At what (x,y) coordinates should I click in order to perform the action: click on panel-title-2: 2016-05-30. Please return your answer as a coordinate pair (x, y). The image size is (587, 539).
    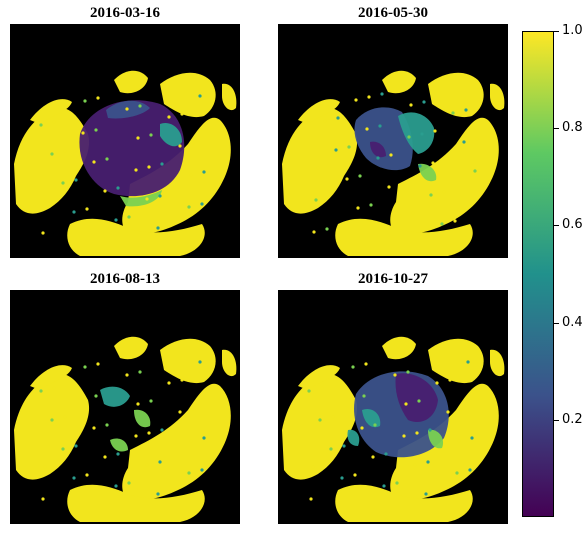
    Looking at the image, I should click on (393, 13).